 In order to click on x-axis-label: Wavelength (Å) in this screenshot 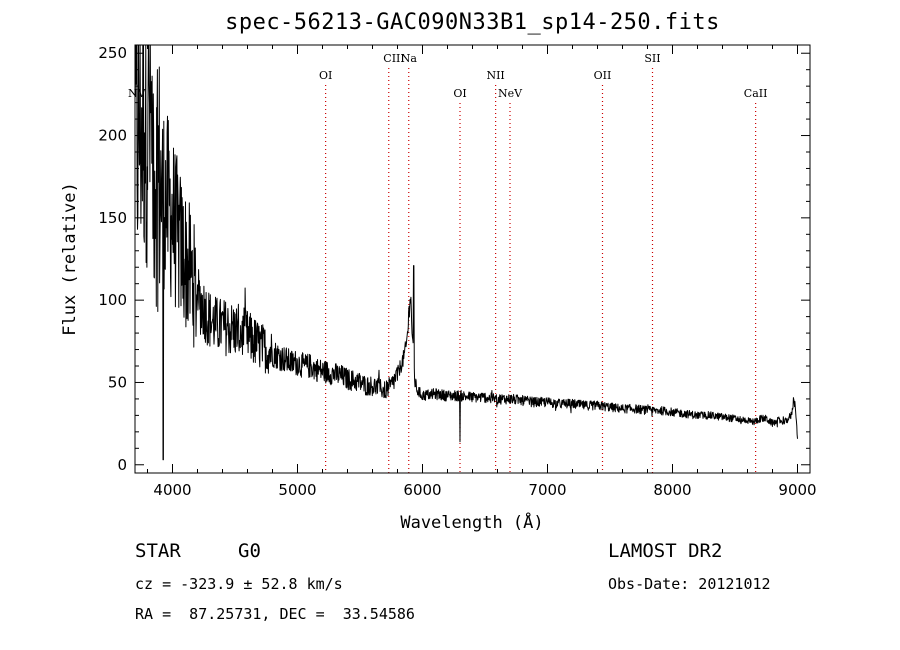, I will do `click(471, 522)`.